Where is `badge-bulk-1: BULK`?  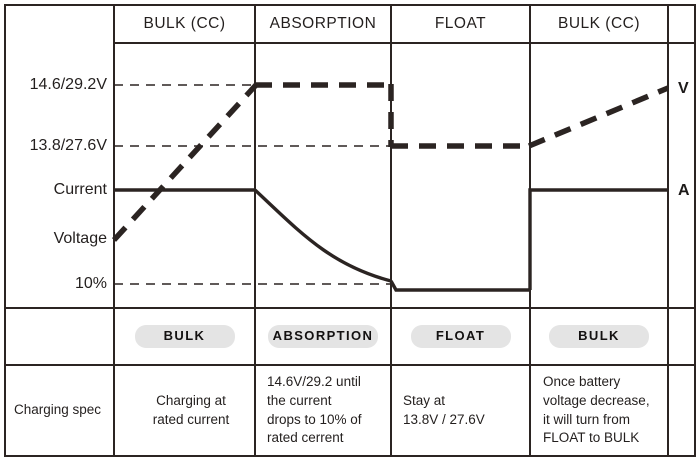 badge-bulk-1: BULK is located at coordinates (184, 336).